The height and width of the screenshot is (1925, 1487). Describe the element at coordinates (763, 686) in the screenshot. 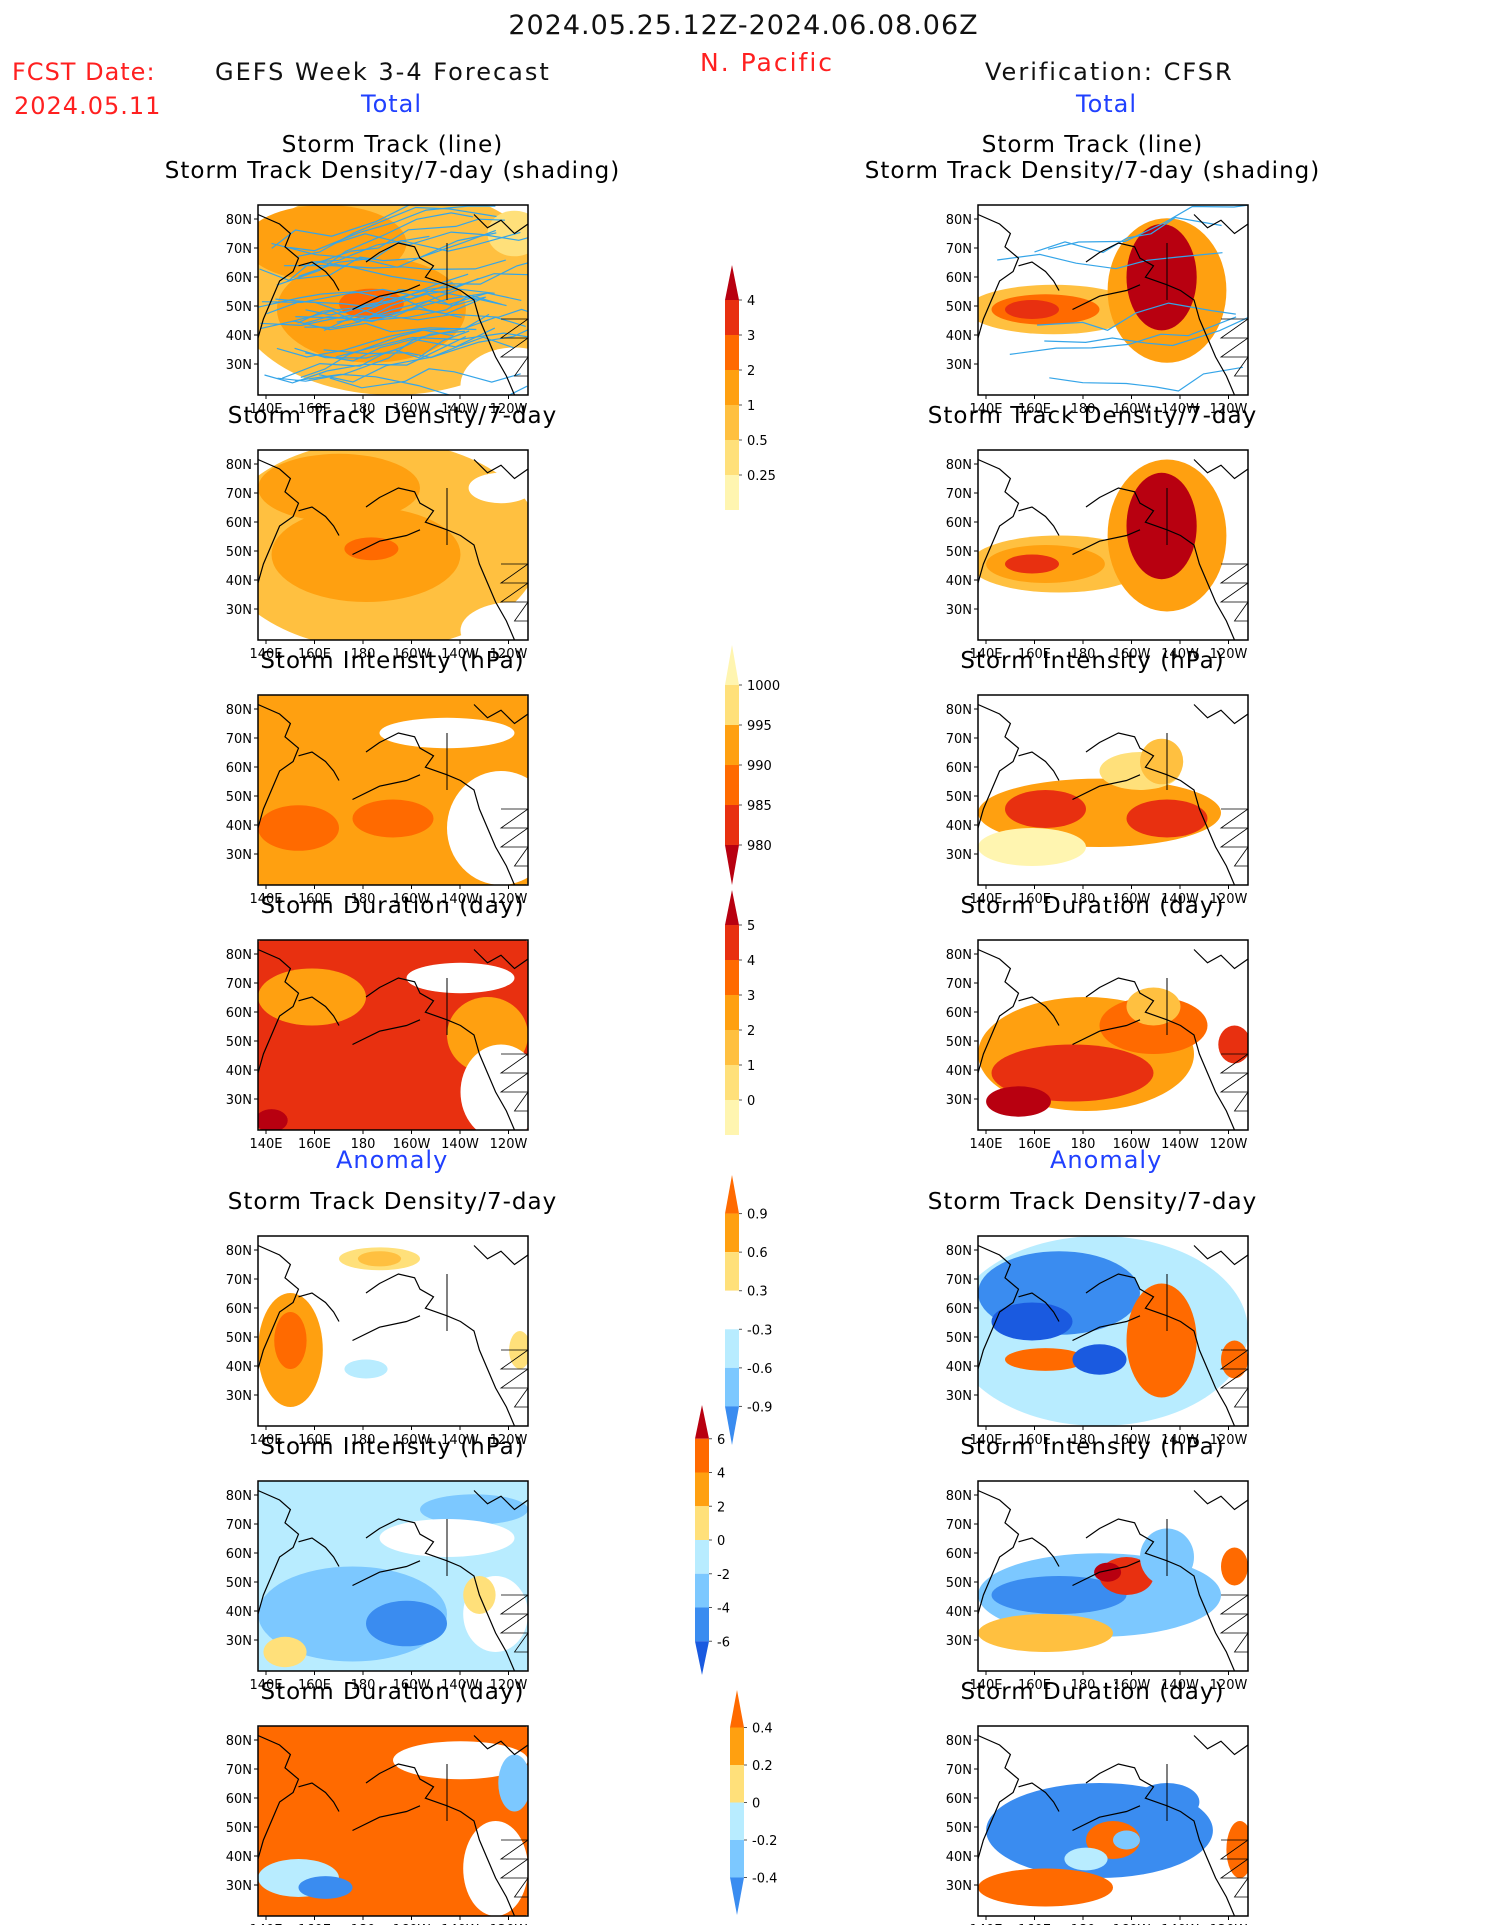

I see `colorbar-label: 1000` at that location.